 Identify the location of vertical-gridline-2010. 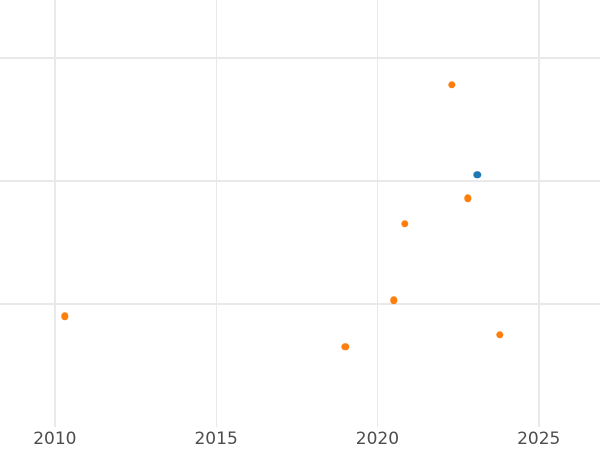
(55, 213).